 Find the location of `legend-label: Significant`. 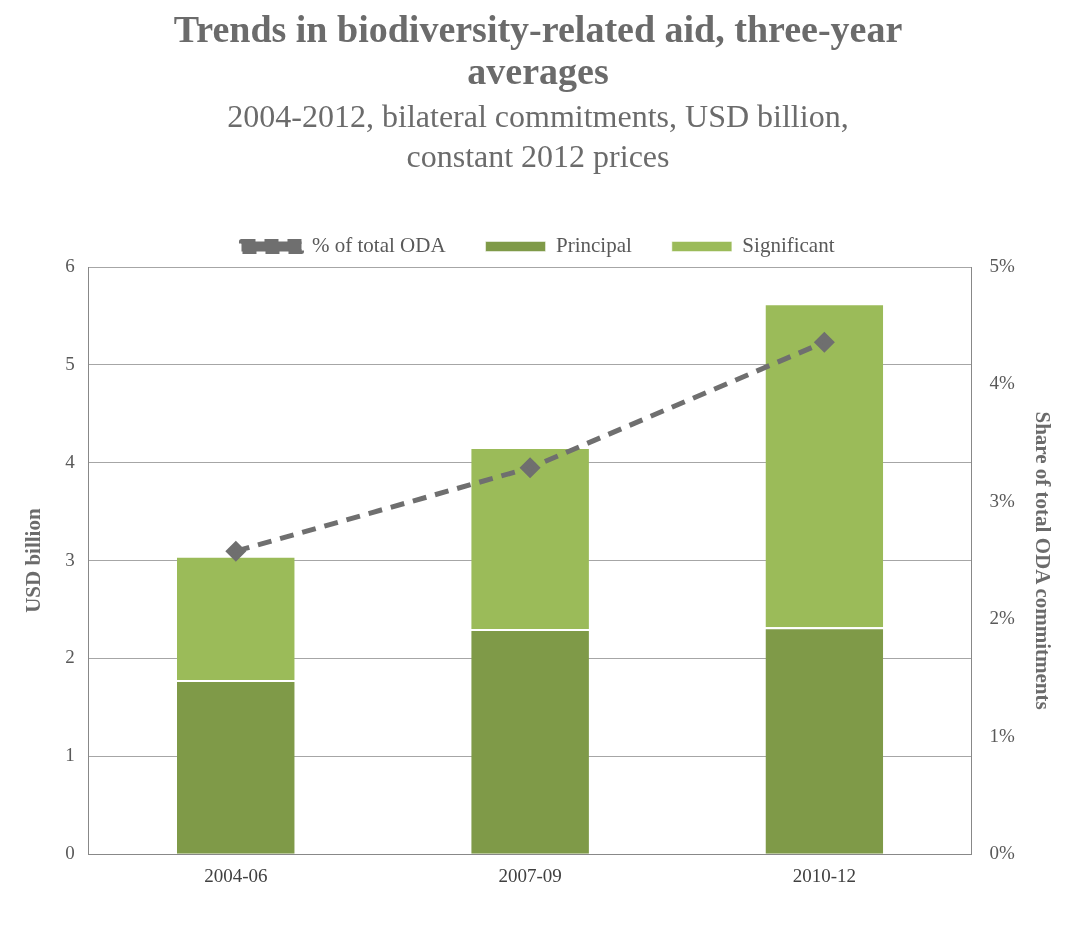

legend-label: Significant is located at coordinates (788, 245).